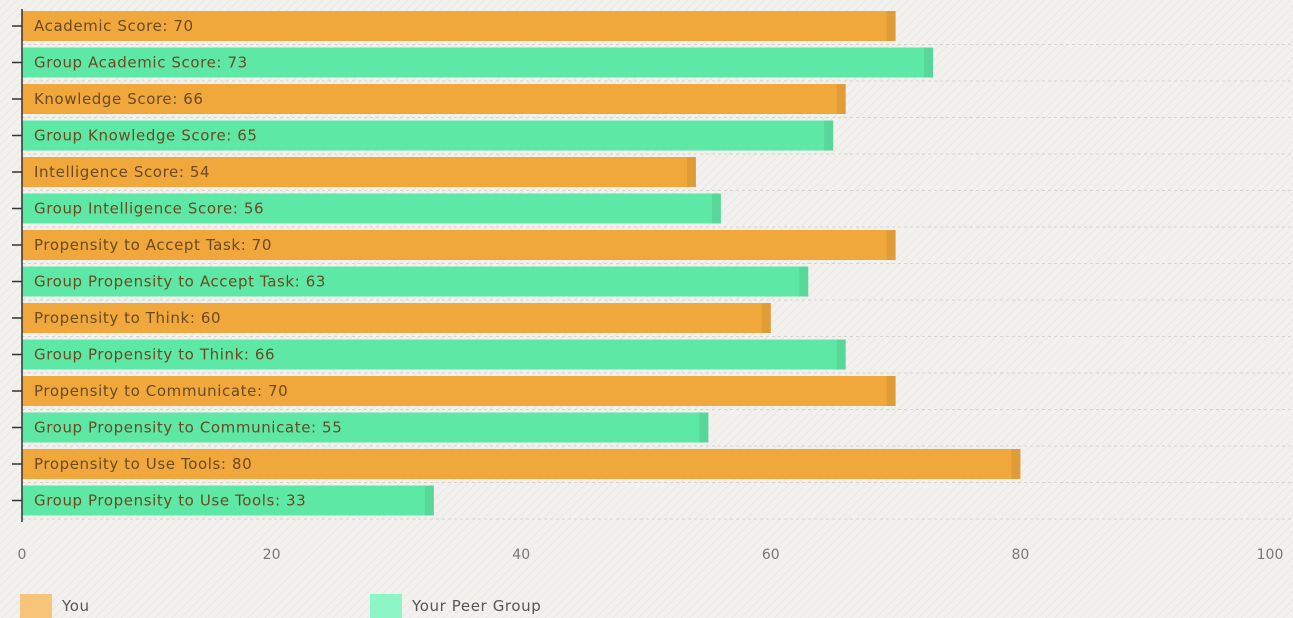 This screenshot has width=1293, height=618. Describe the element at coordinates (119, 99) in the screenshot. I see `bar-label: Knowledge Score: 66` at that location.